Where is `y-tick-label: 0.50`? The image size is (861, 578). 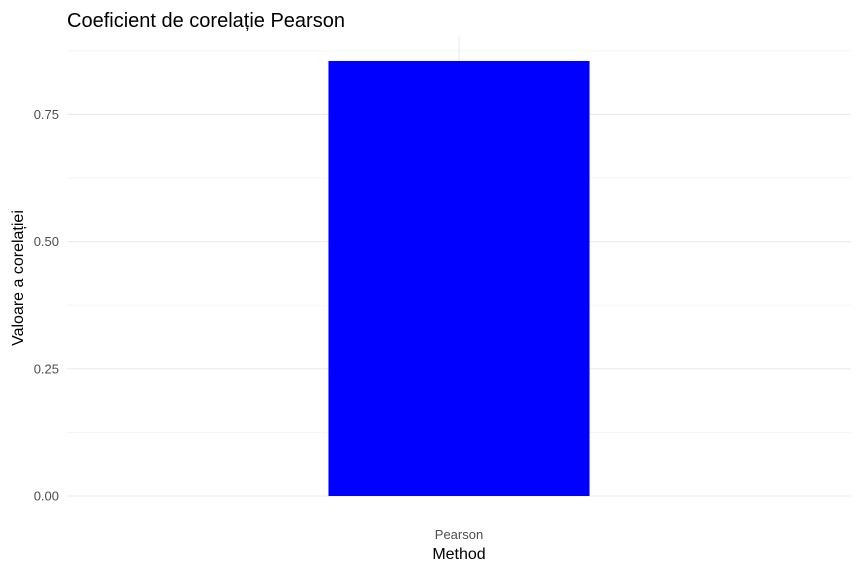
y-tick-label: 0.50 is located at coordinates (46, 241).